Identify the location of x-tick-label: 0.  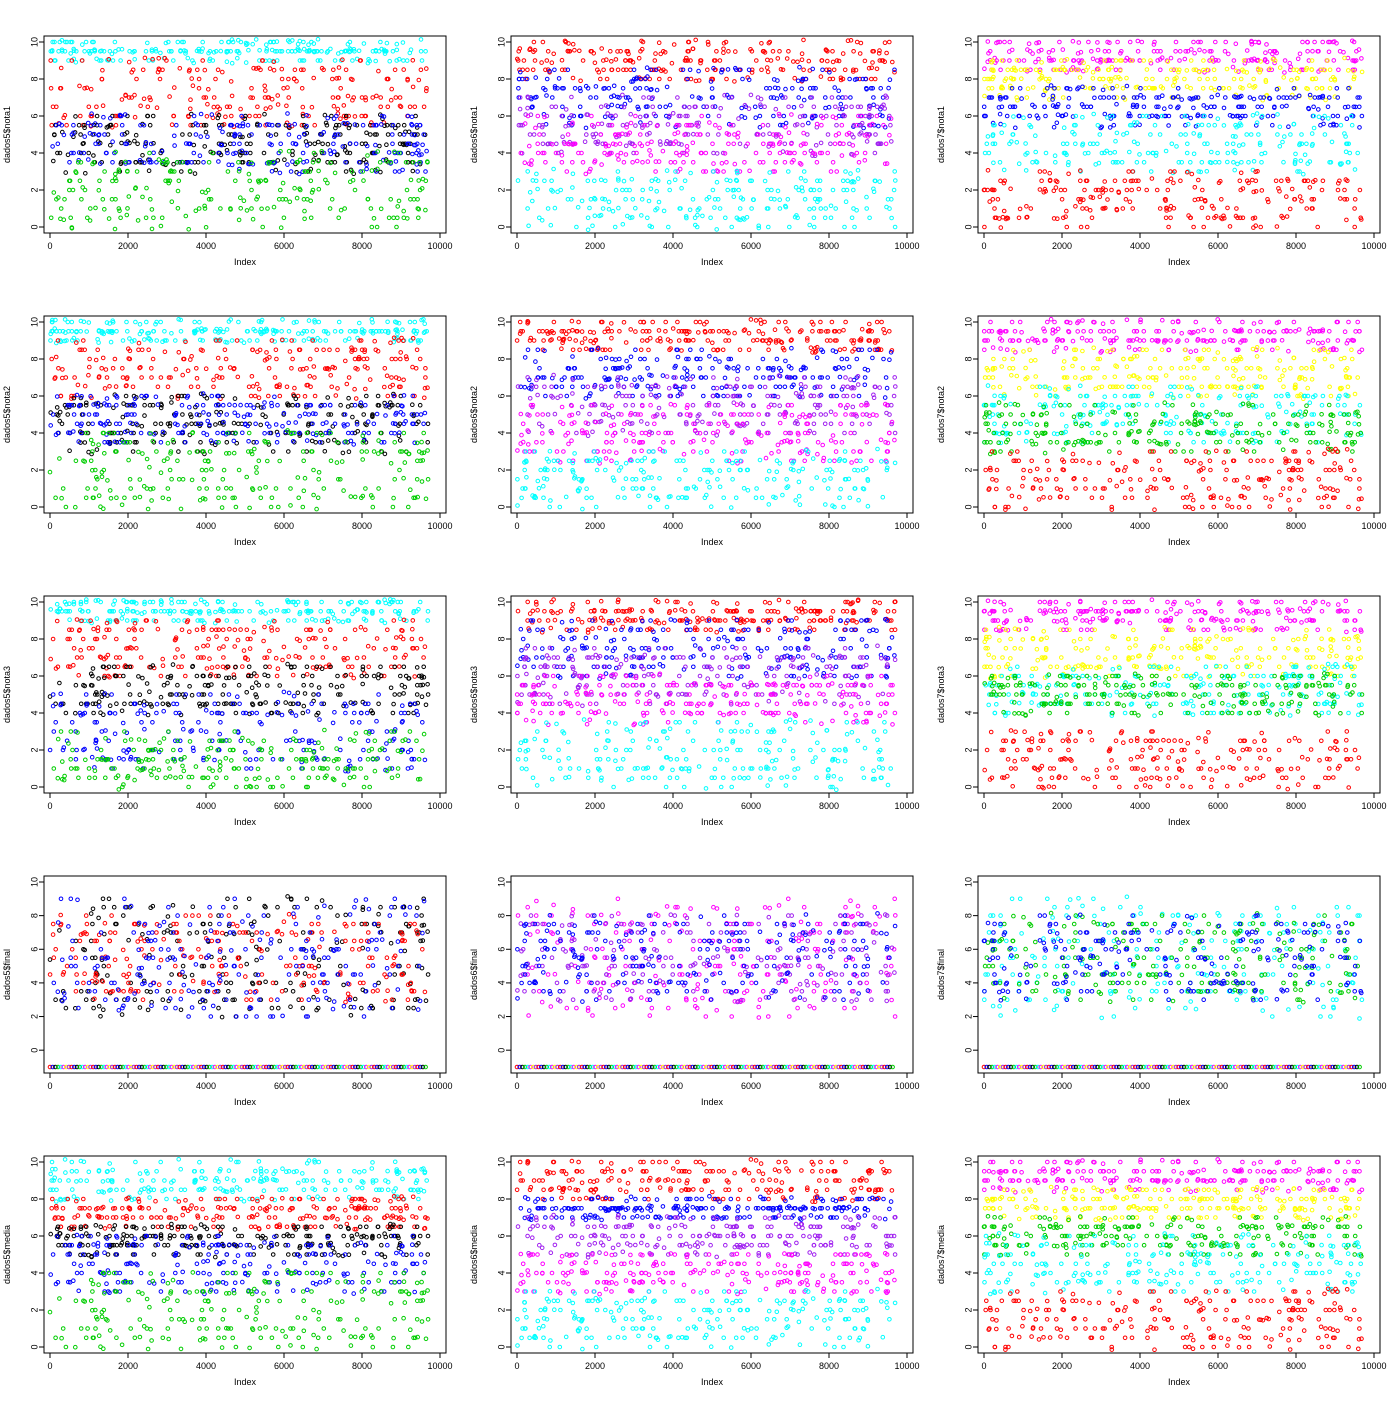
(49, 526).